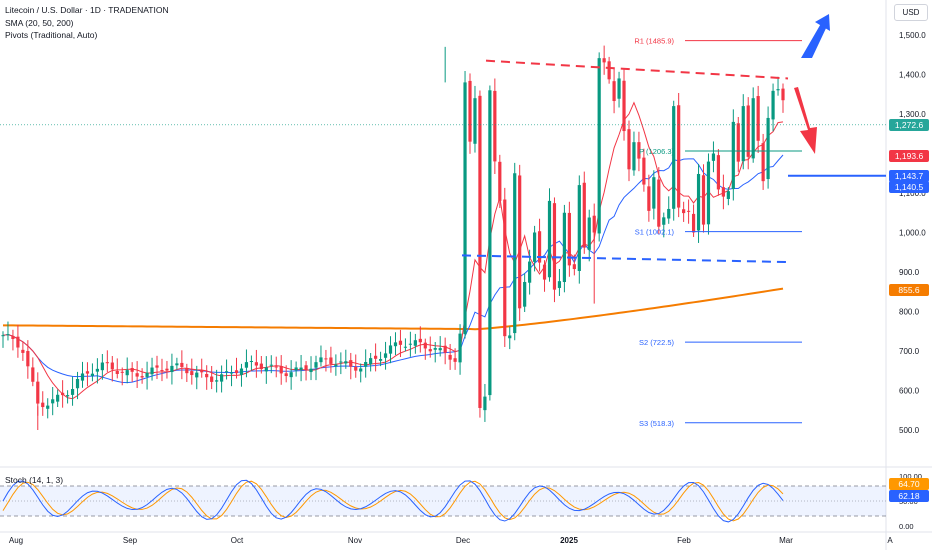 The height and width of the screenshot is (550, 932). Describe the element at coordinates (890, 540) in the screenshot. I see `x-tick-label: A` at that location.